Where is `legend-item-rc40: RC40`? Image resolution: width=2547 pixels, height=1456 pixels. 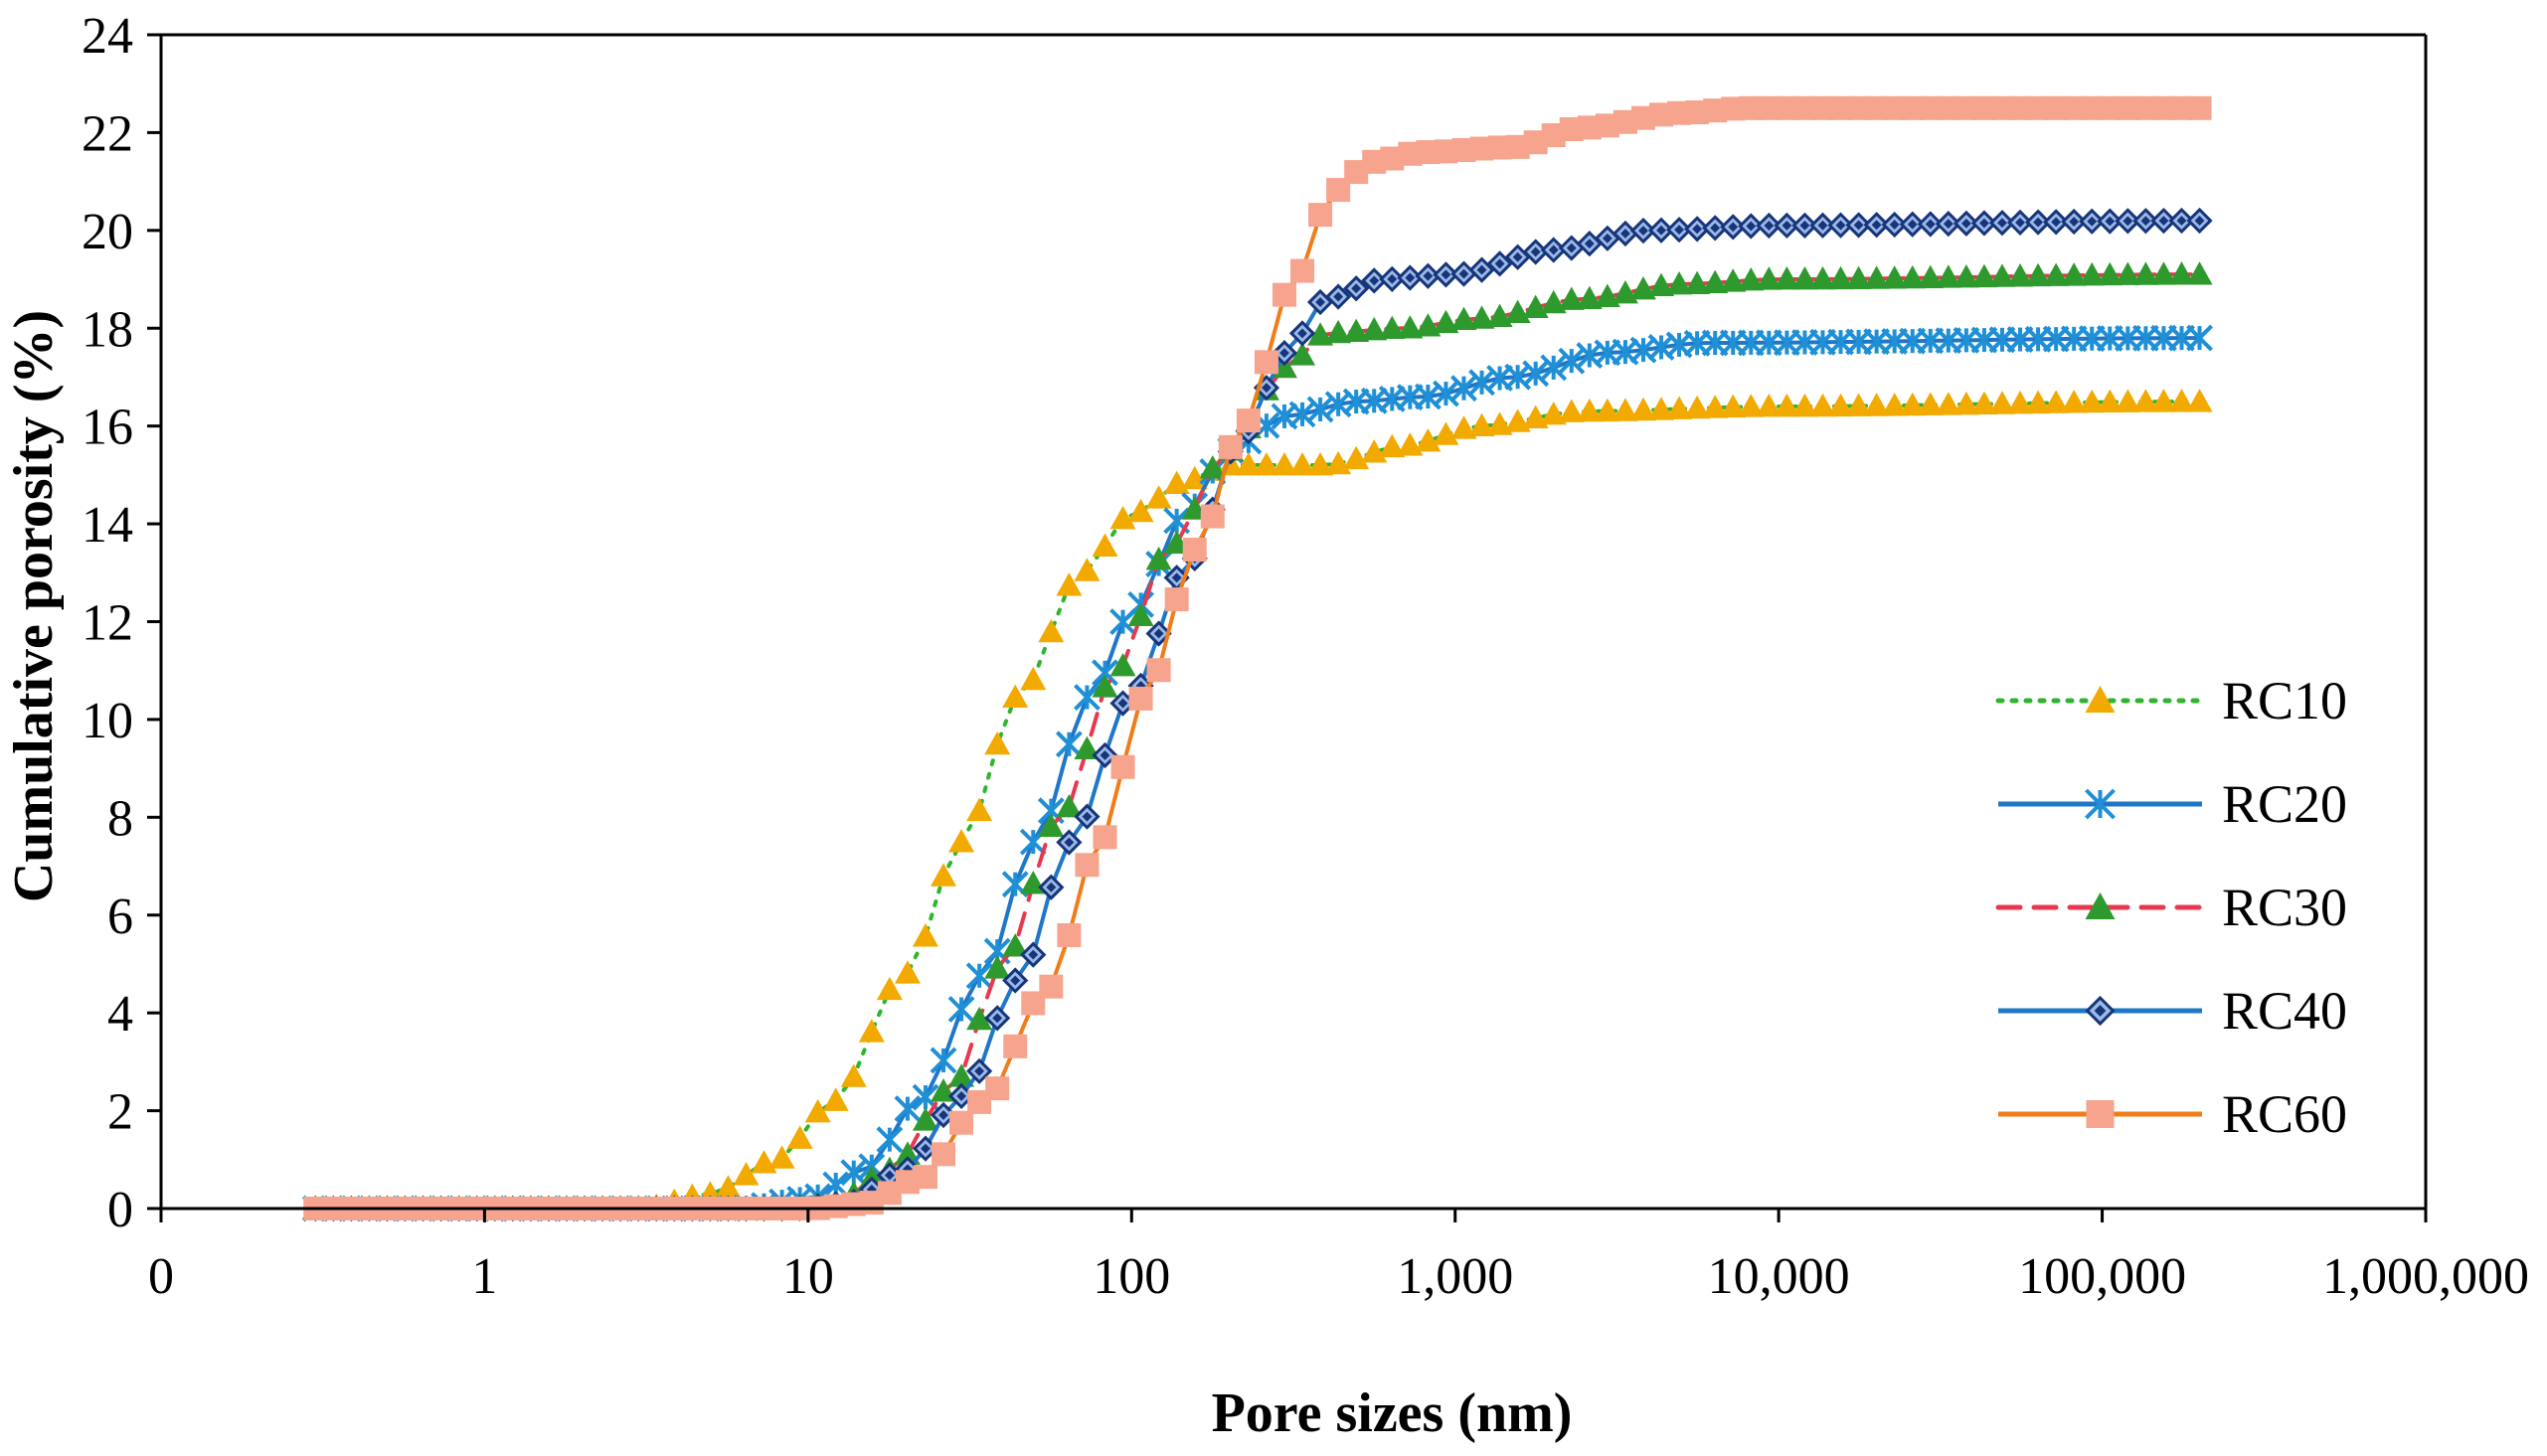 legend-item-rc40: RC40 is located at coordinates (2173, 1011).